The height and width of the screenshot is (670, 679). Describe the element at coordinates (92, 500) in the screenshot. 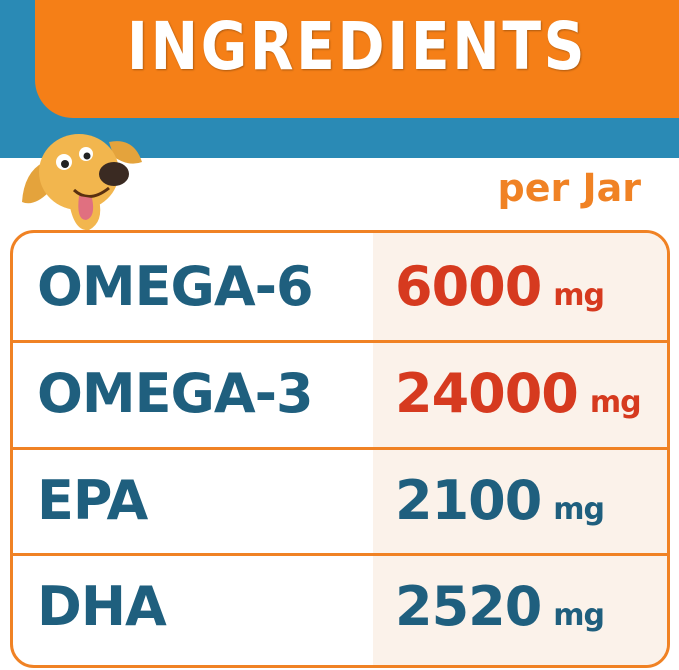

I see `ingredient-name: EPA` at that location.